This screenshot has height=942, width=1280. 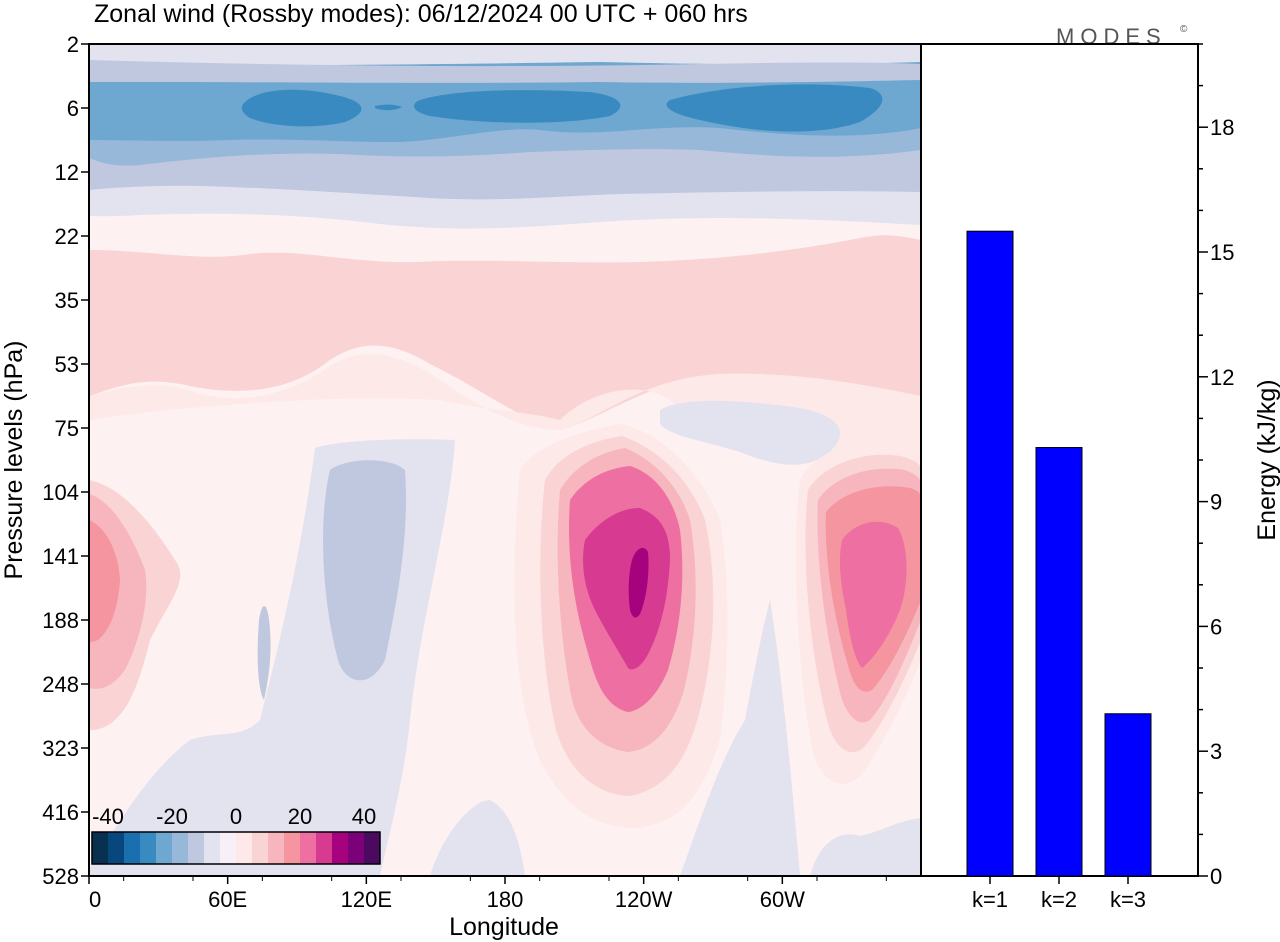 I want to click on y-tick-label: 141, so click(x=60, y=556).